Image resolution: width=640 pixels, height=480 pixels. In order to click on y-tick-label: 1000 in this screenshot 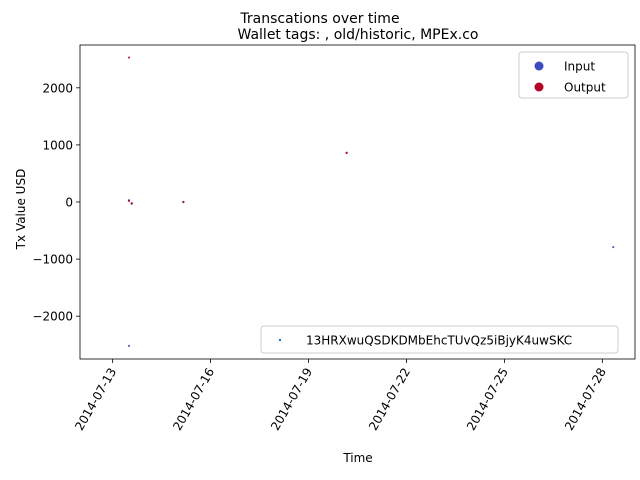, I will do `click(57, 145)`.